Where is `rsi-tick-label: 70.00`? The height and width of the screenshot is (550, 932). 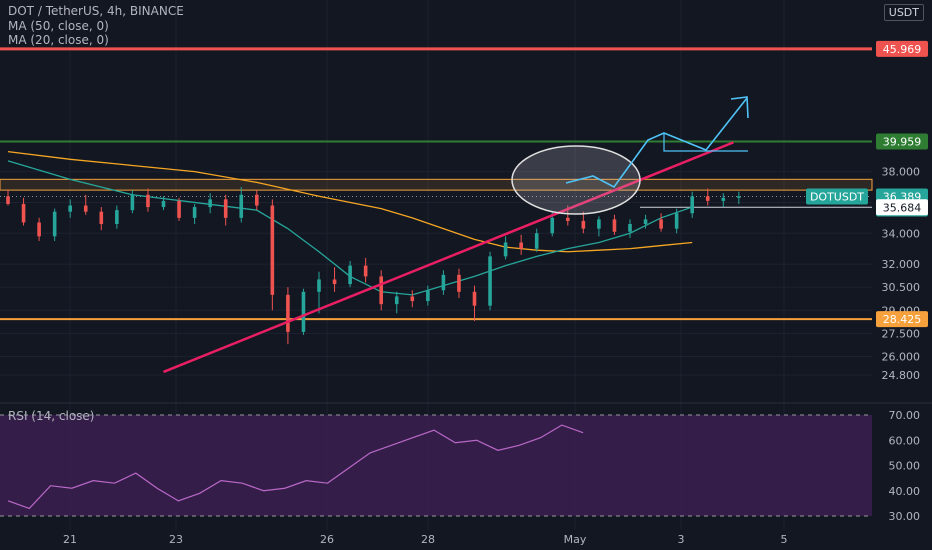 rsi-tick-label: 70.00 is located at coordinates (905, 415).